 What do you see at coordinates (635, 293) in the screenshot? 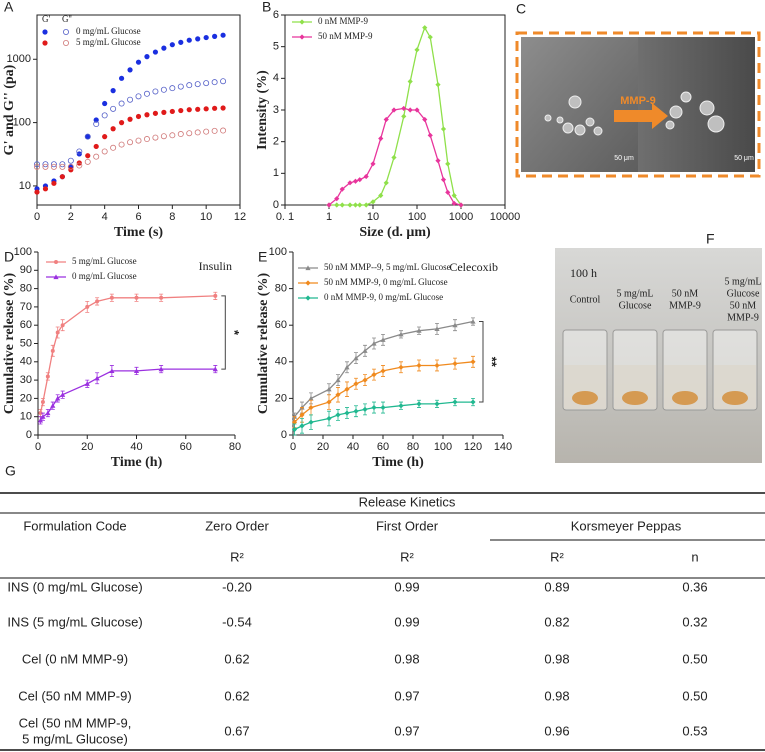
I see `beaker-label: 5 mg/mL` at bounding box center [635, 293].